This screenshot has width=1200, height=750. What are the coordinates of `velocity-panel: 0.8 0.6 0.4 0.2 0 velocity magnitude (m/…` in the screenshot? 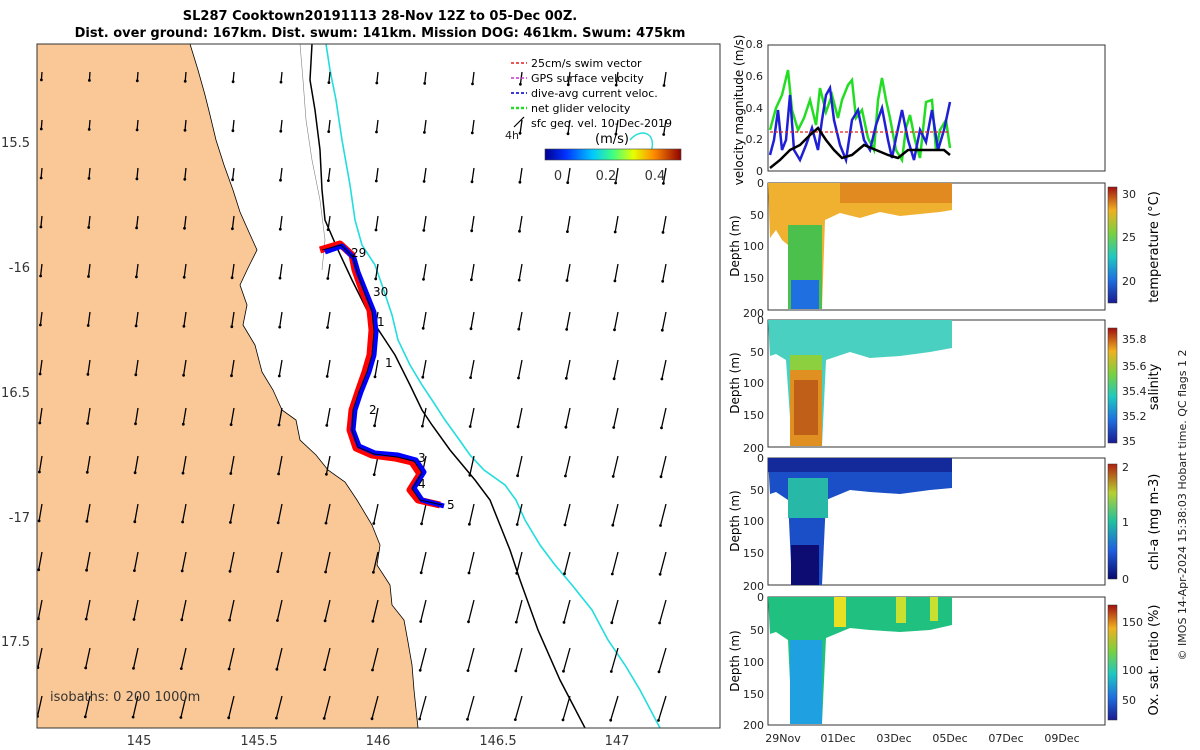 It's located at (919, 110).